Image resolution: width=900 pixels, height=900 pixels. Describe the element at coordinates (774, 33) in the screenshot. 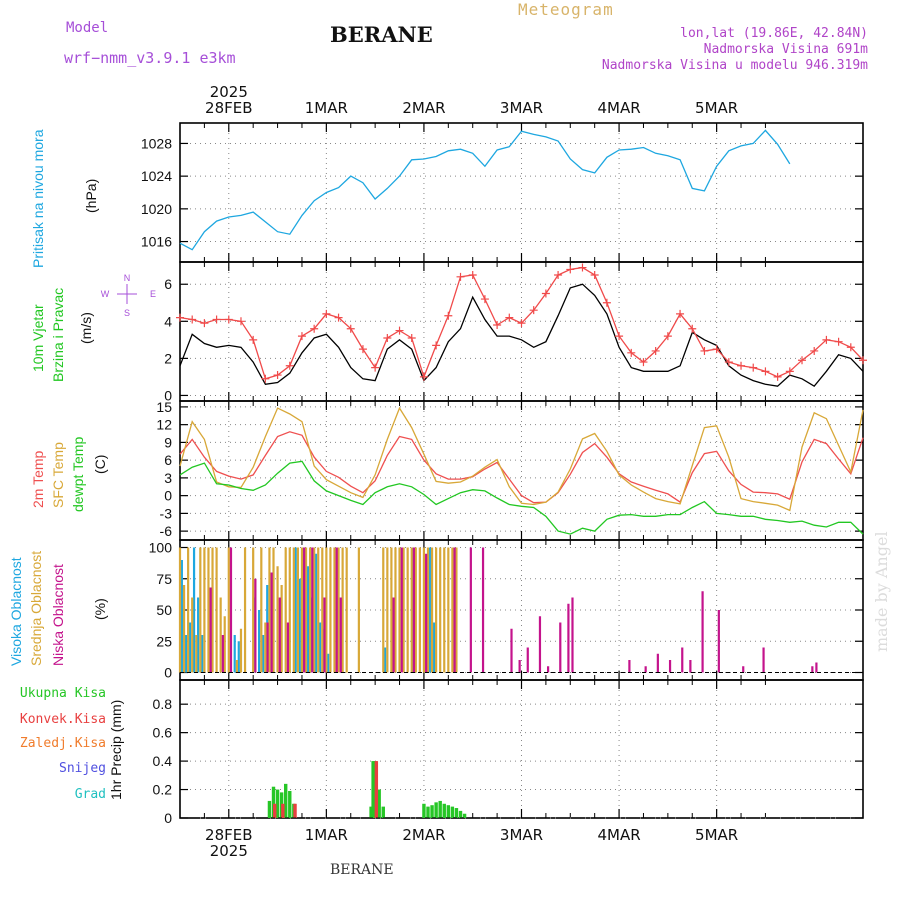

I see `lonlat-text: lon,lat (19.86E, 42.84N)` at that location.